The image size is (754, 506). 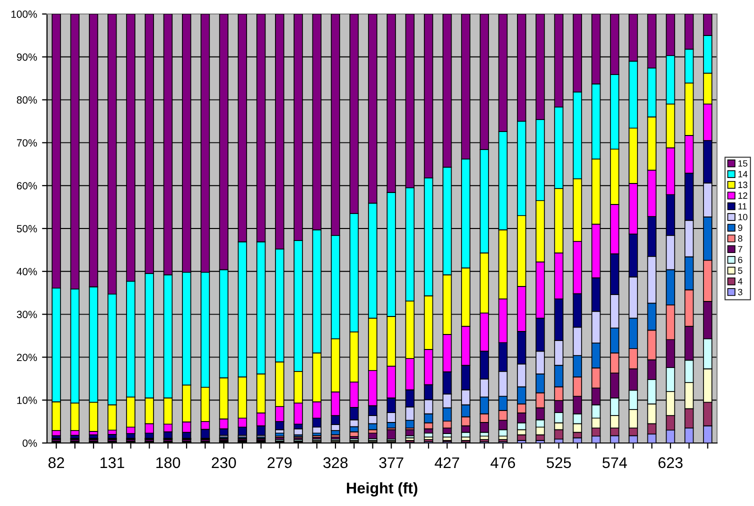 I want to click on x-tick-label: 279, so click(x=280, y=462).